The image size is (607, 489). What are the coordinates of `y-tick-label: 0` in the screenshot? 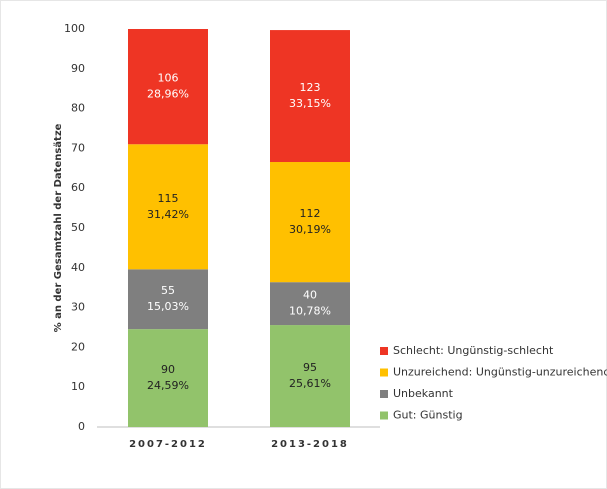 It's located at (81, 426).